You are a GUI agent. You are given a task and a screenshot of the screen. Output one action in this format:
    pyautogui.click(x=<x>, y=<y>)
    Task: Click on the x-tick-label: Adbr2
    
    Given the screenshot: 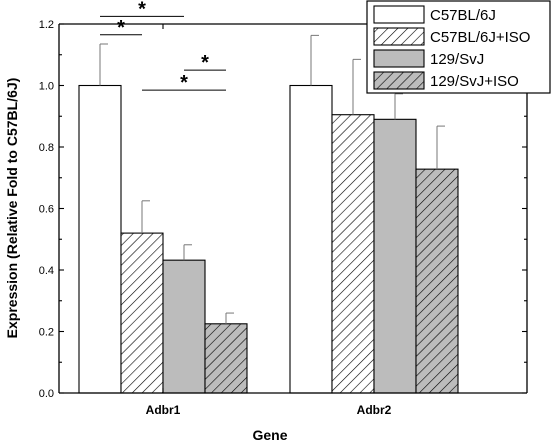 What is the action you would take?
    pyautogui.click(x=374, y=410)
    